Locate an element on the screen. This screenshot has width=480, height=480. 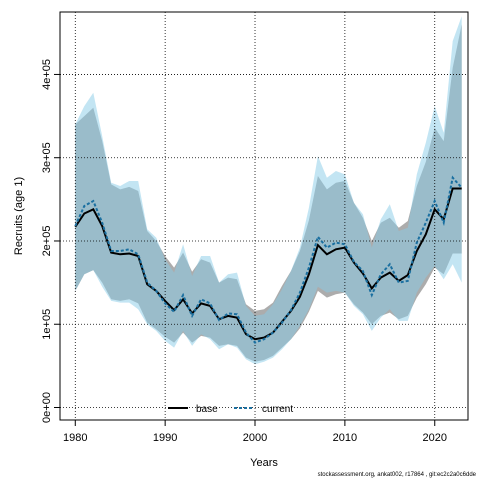
y-tick-label: 1e+05 is located at coordinates (47, 324).